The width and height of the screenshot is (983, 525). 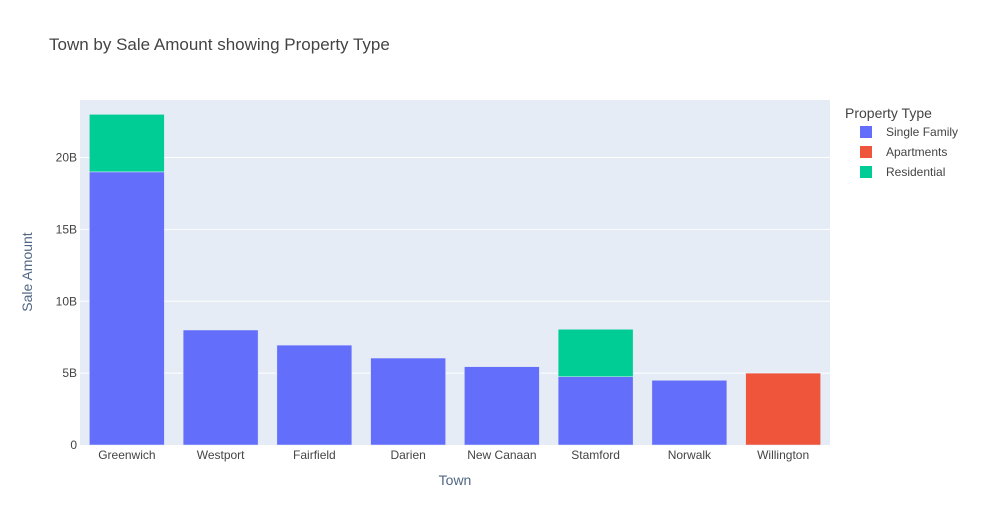 What do you see at coordinates (783, 409) in the screenshot?
I see `bar-apartments` at bounding box center [783, 409].